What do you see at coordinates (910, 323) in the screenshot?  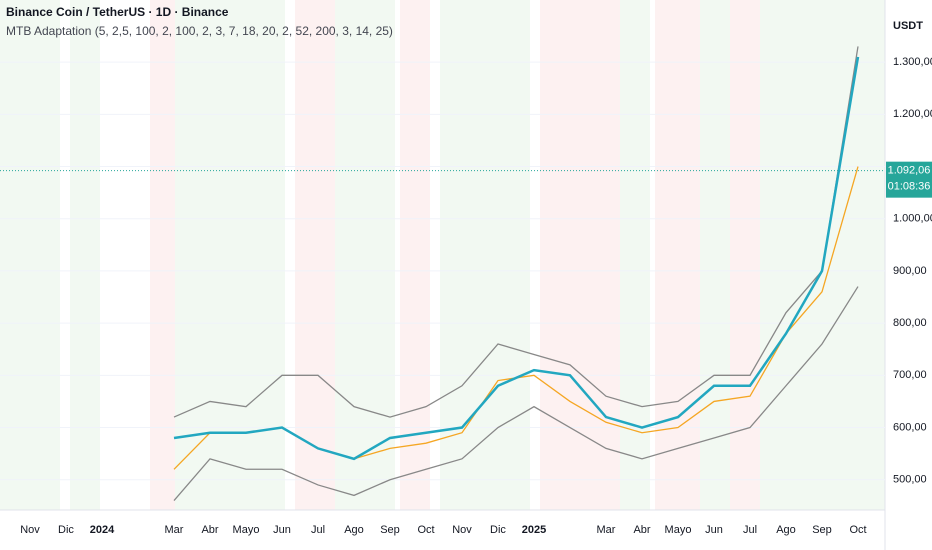 I see `y-tick-label: 800,00` at bounding box center [910, 323].